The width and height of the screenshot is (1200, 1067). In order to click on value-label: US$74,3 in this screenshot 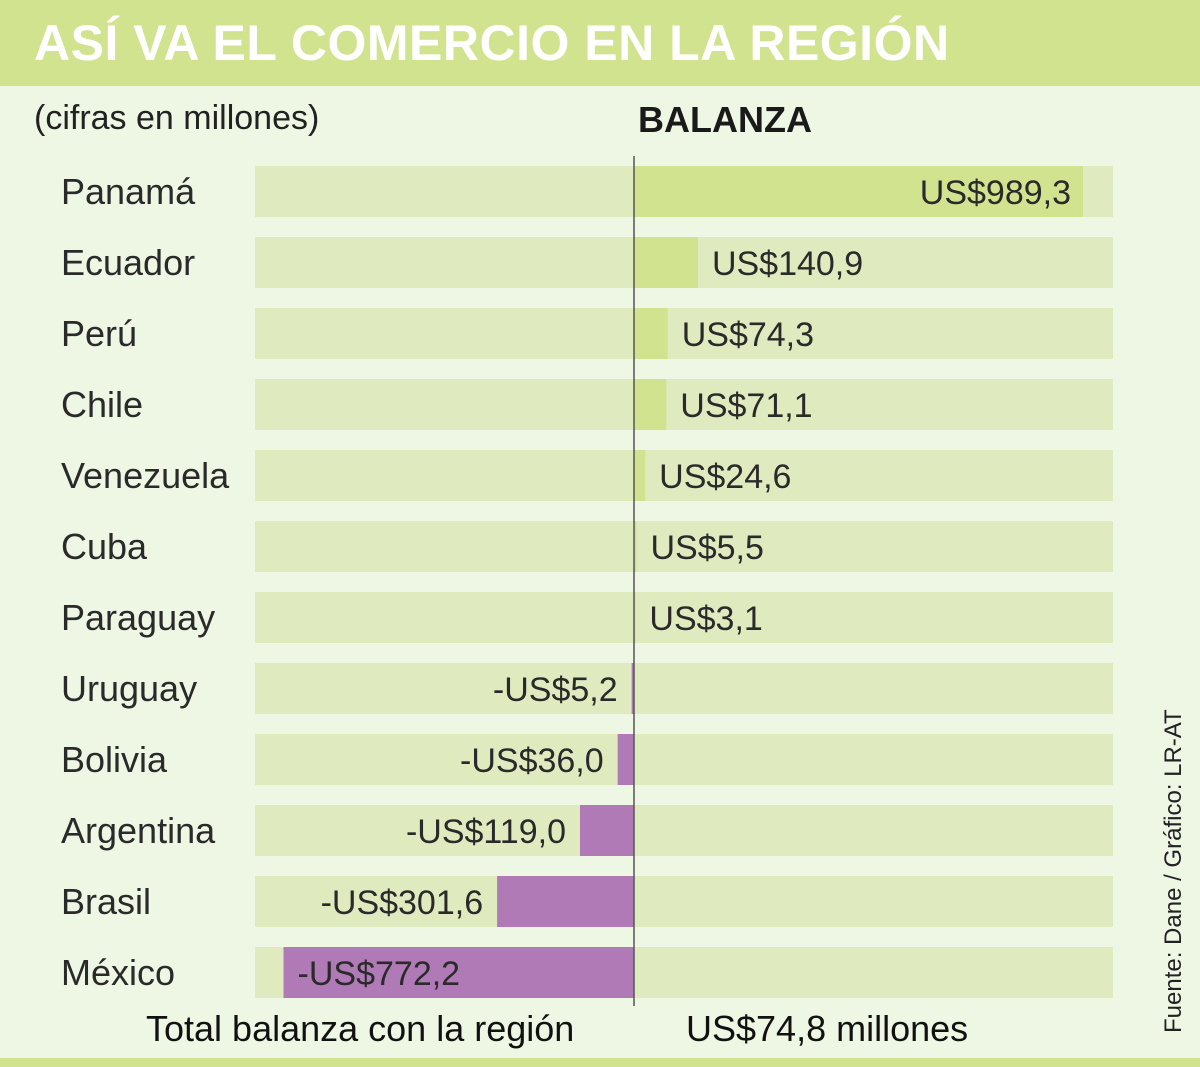, I will do `click(748, 335)`.